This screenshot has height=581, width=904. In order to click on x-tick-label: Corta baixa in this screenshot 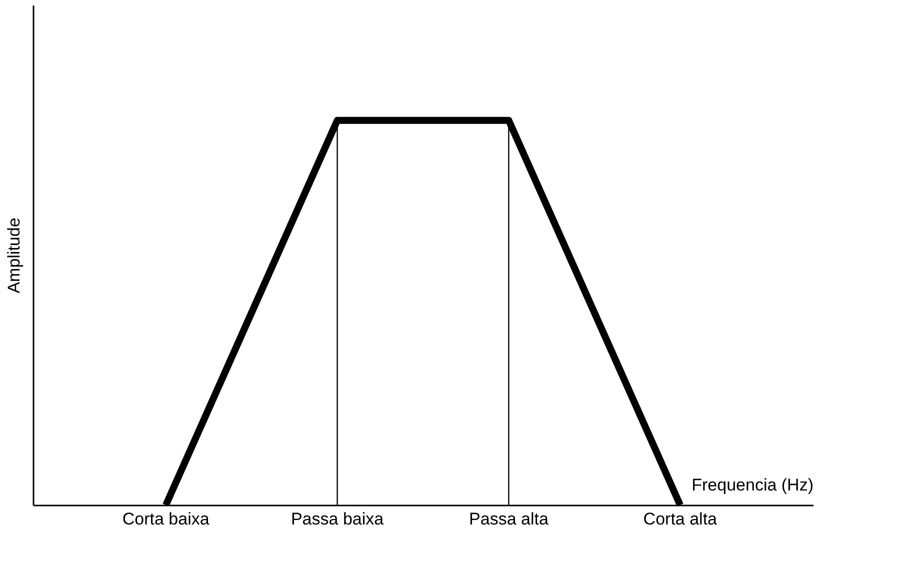, I will do `click(166, 519)`.